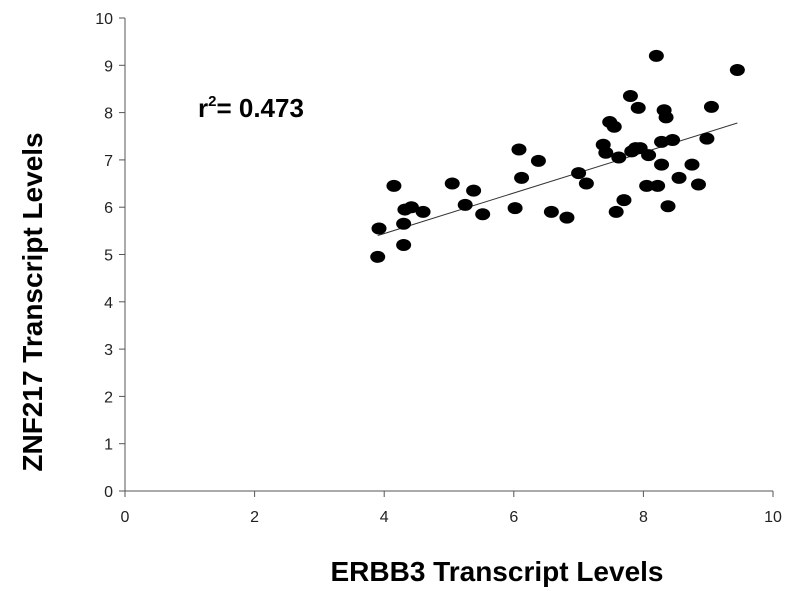 The image size is (788, 591). I want to click on x-tick-label: 0, so click(125, 517).